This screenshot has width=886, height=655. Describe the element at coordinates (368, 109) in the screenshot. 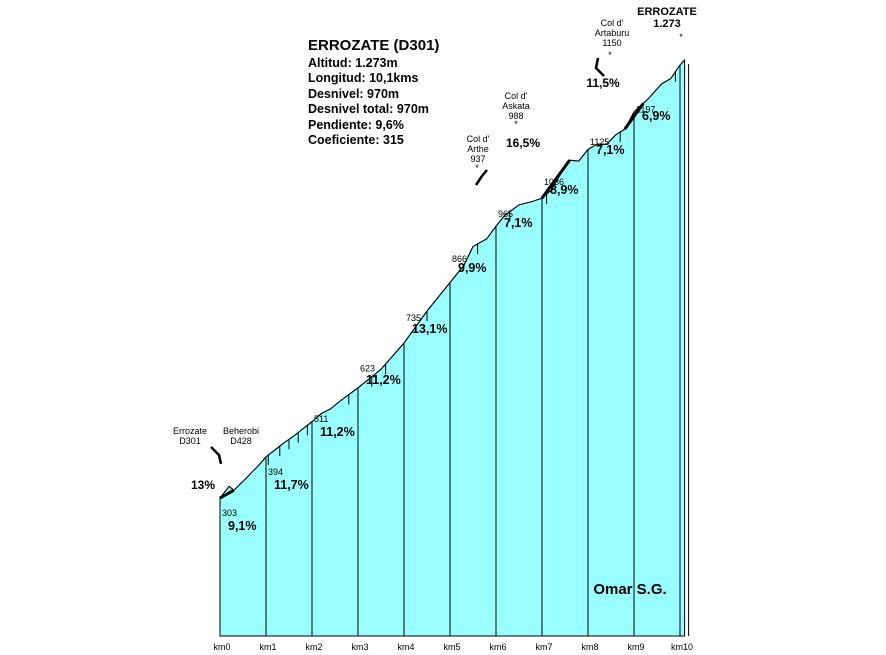

I see `info-total-gain: Desnivel total: 970m` at that location.